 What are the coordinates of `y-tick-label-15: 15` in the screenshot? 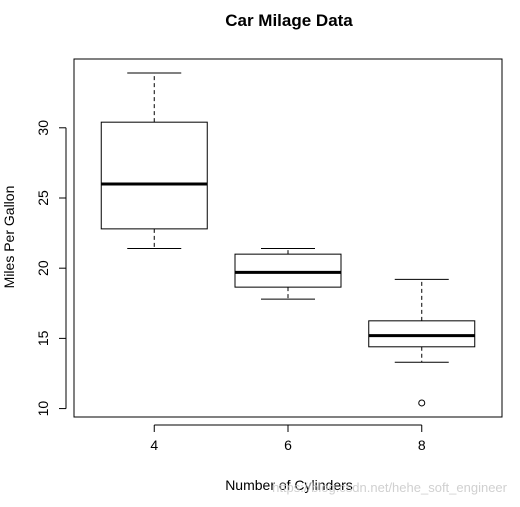 It's located at (43, 338).